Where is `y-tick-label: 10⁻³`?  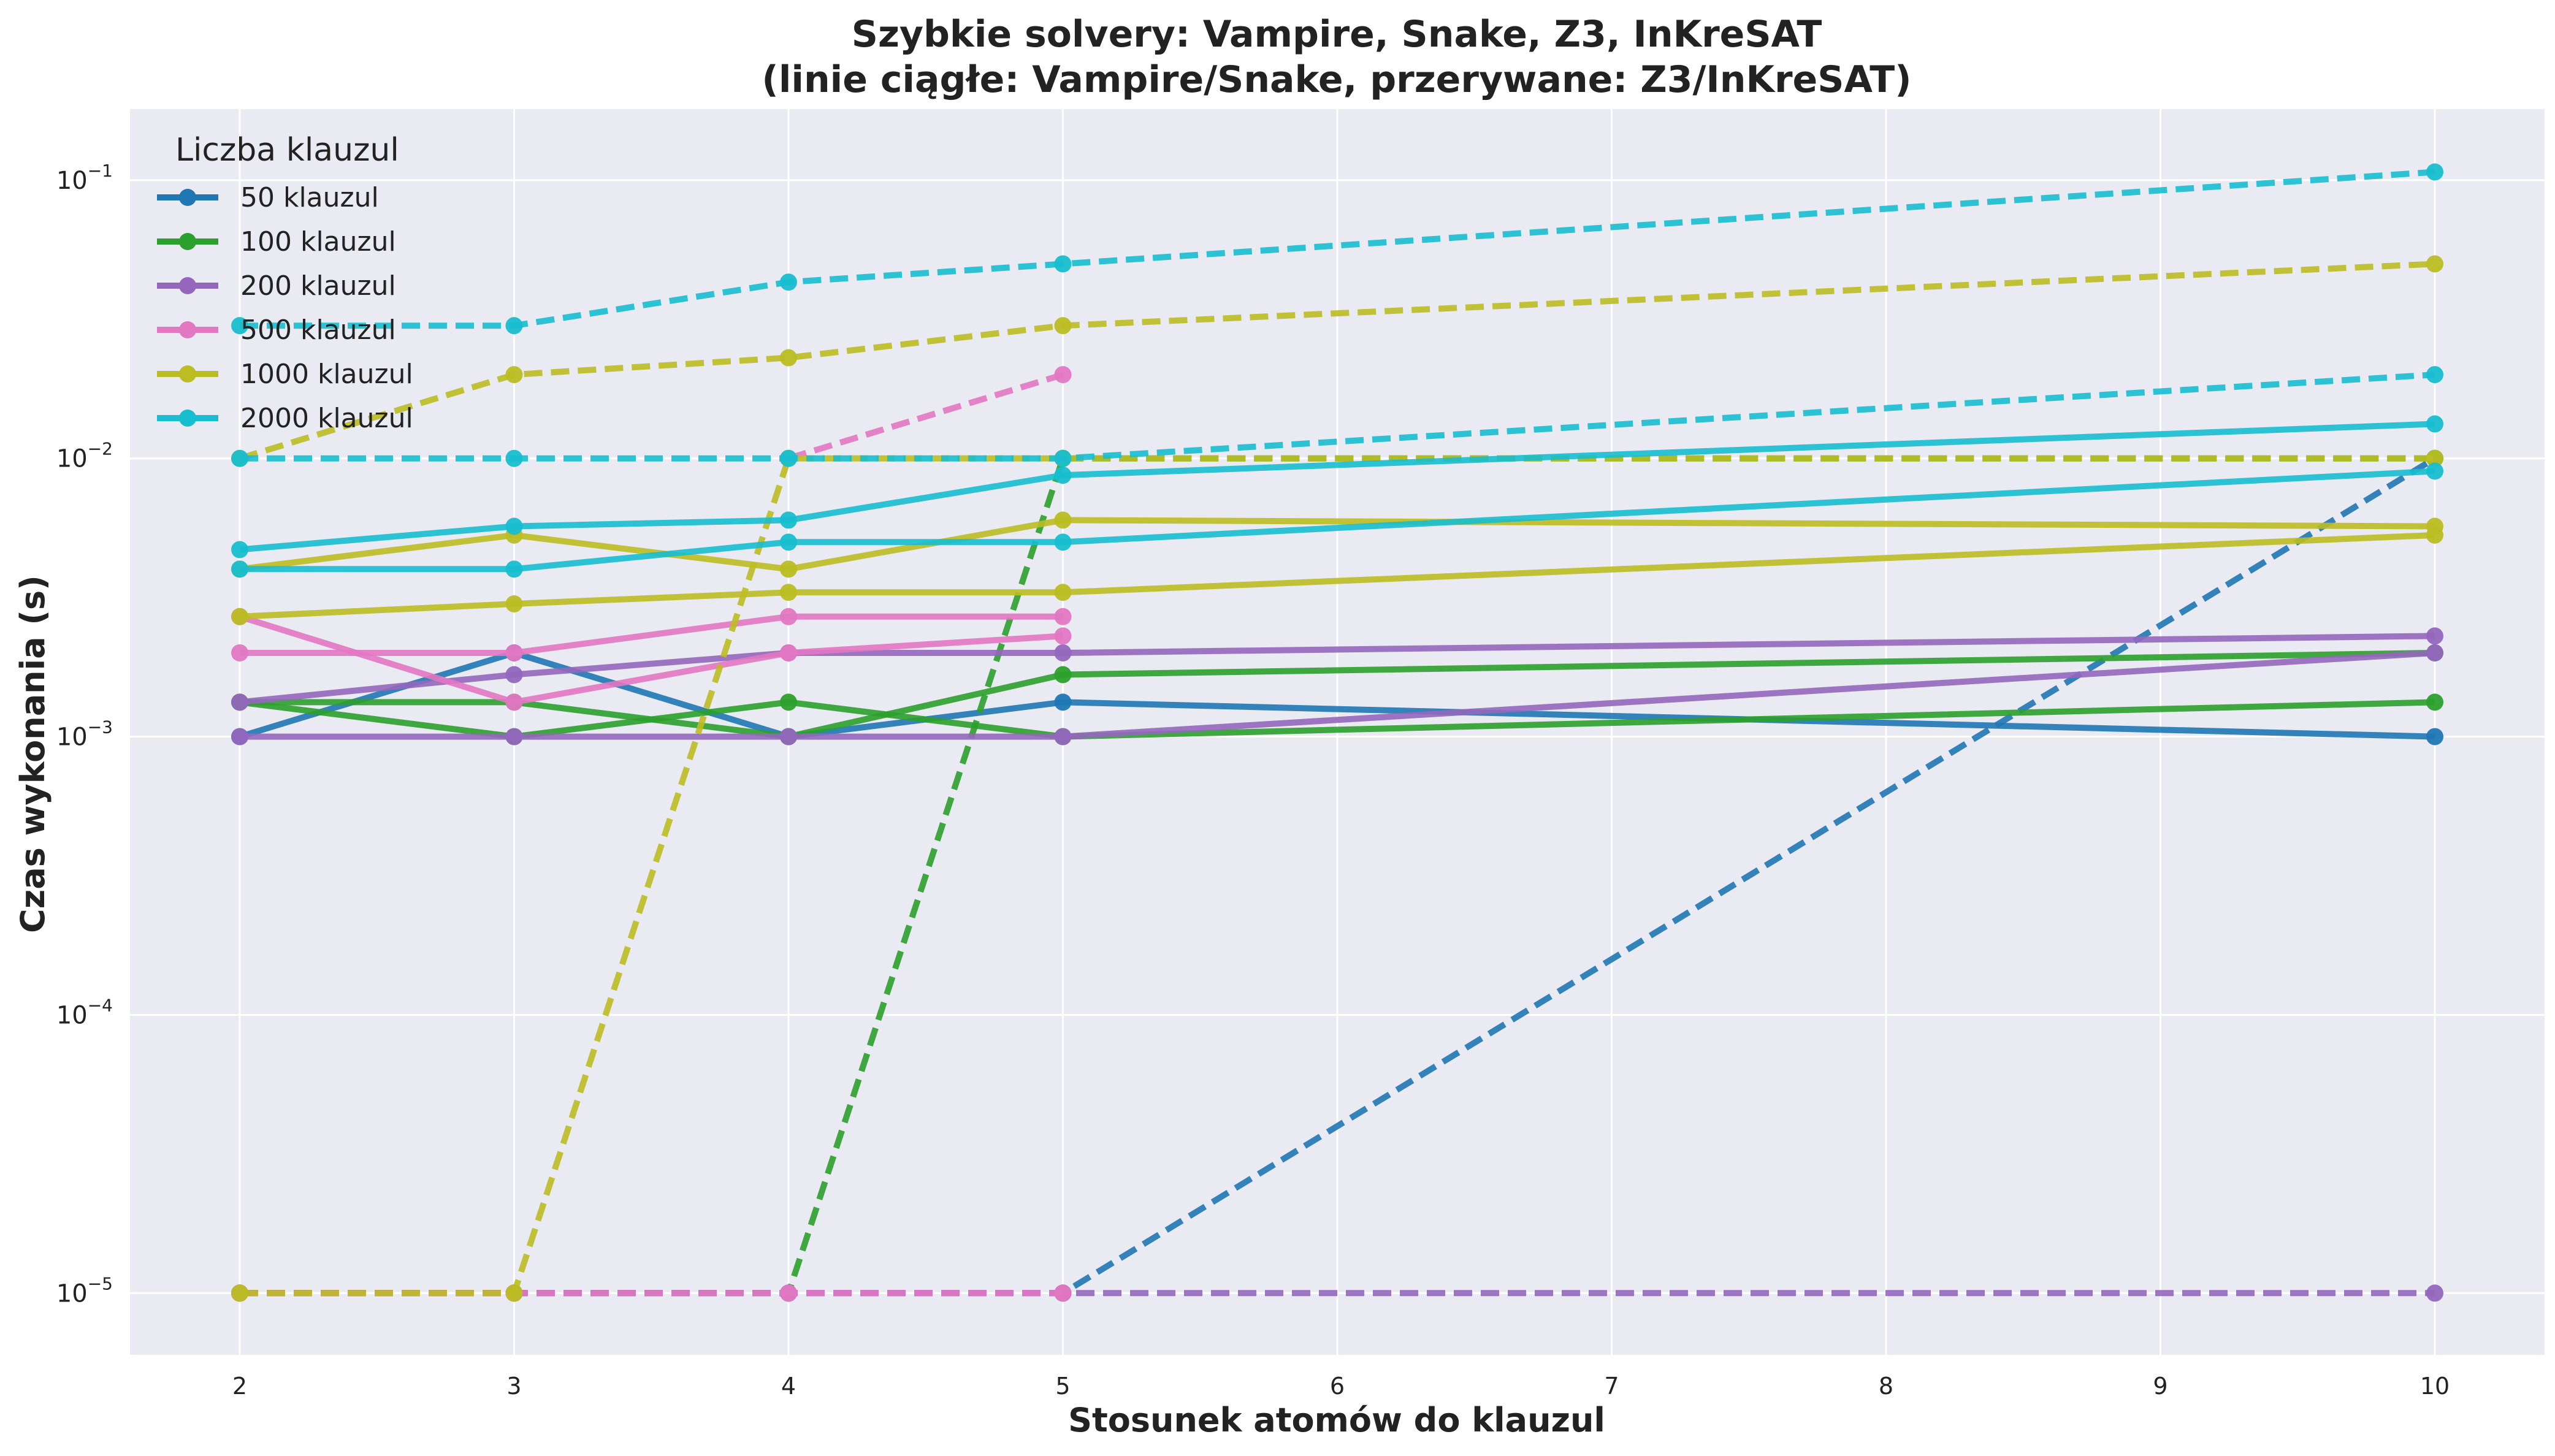
y-tick-label: 10⁻³ is located at coordinates (84, 735).